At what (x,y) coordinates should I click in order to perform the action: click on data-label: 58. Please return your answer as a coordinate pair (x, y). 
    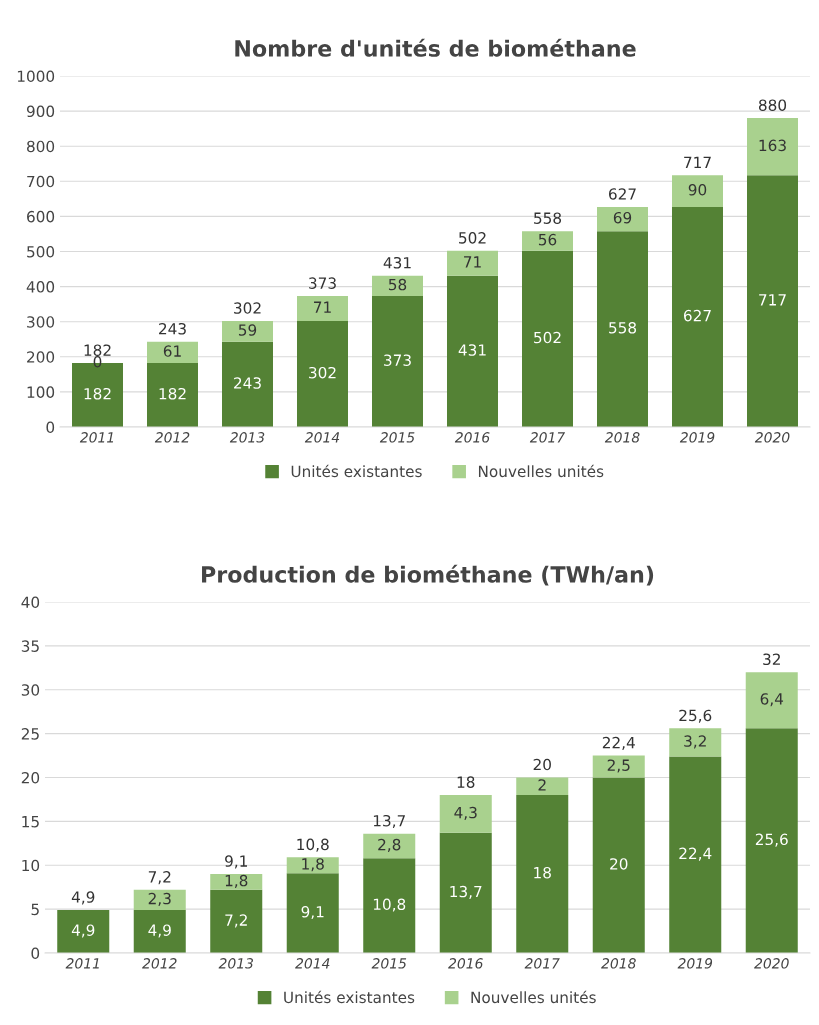
    Looking at the image, I should click on (397, 284).